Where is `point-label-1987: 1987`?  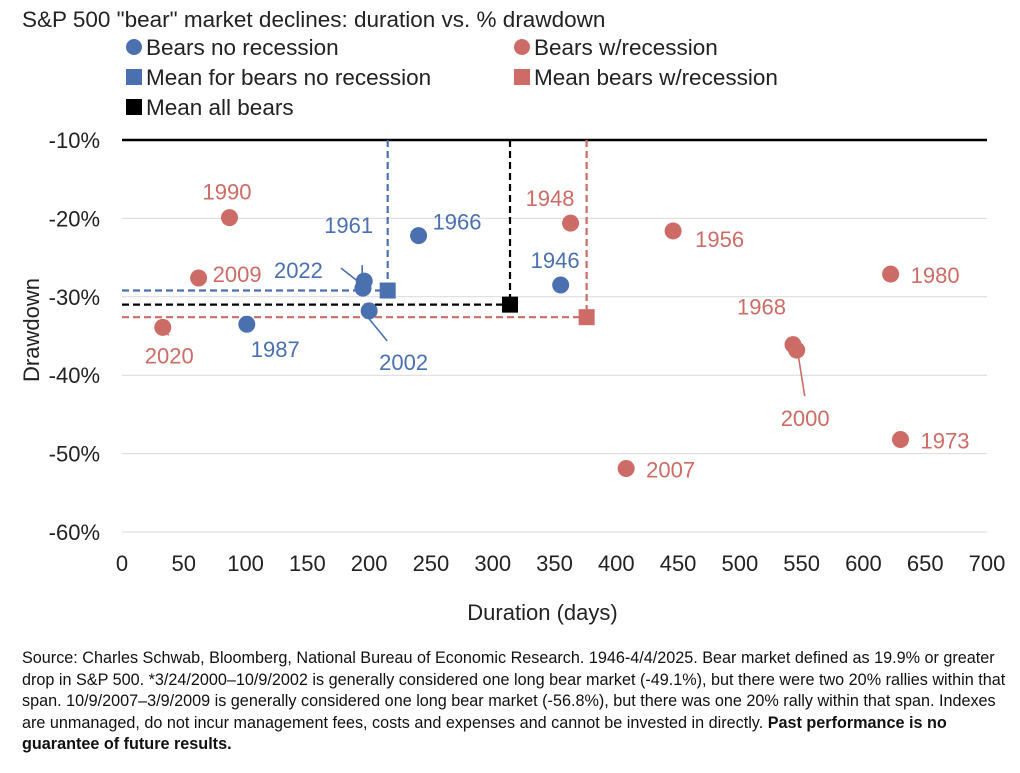
point-label-1987: 1987 is located at coordinates (275, 349).